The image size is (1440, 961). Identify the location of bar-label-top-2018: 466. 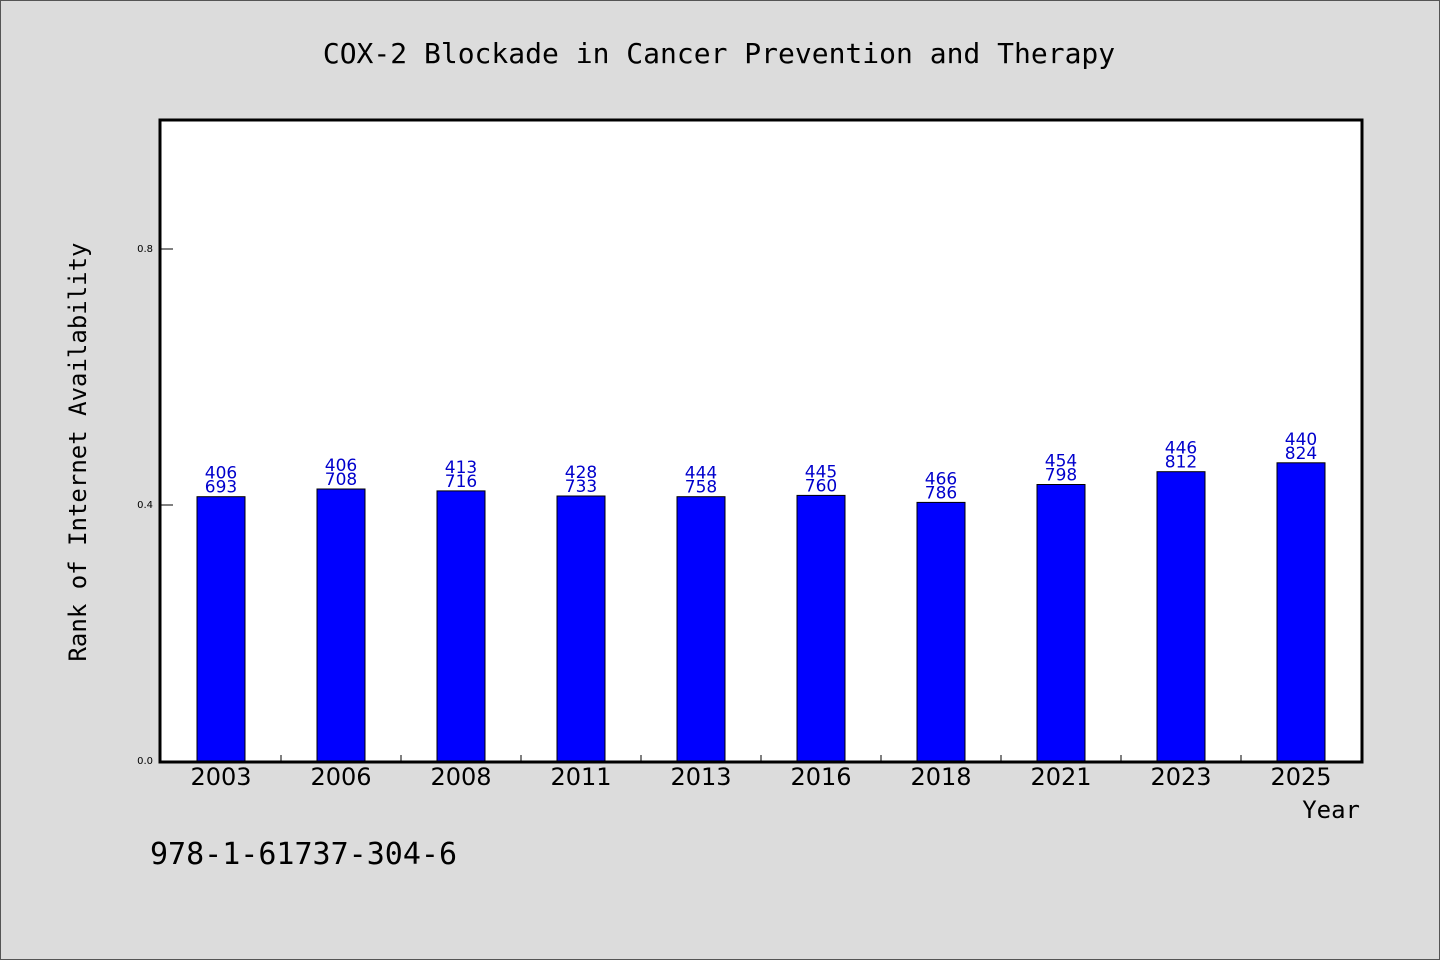
(941, 479).